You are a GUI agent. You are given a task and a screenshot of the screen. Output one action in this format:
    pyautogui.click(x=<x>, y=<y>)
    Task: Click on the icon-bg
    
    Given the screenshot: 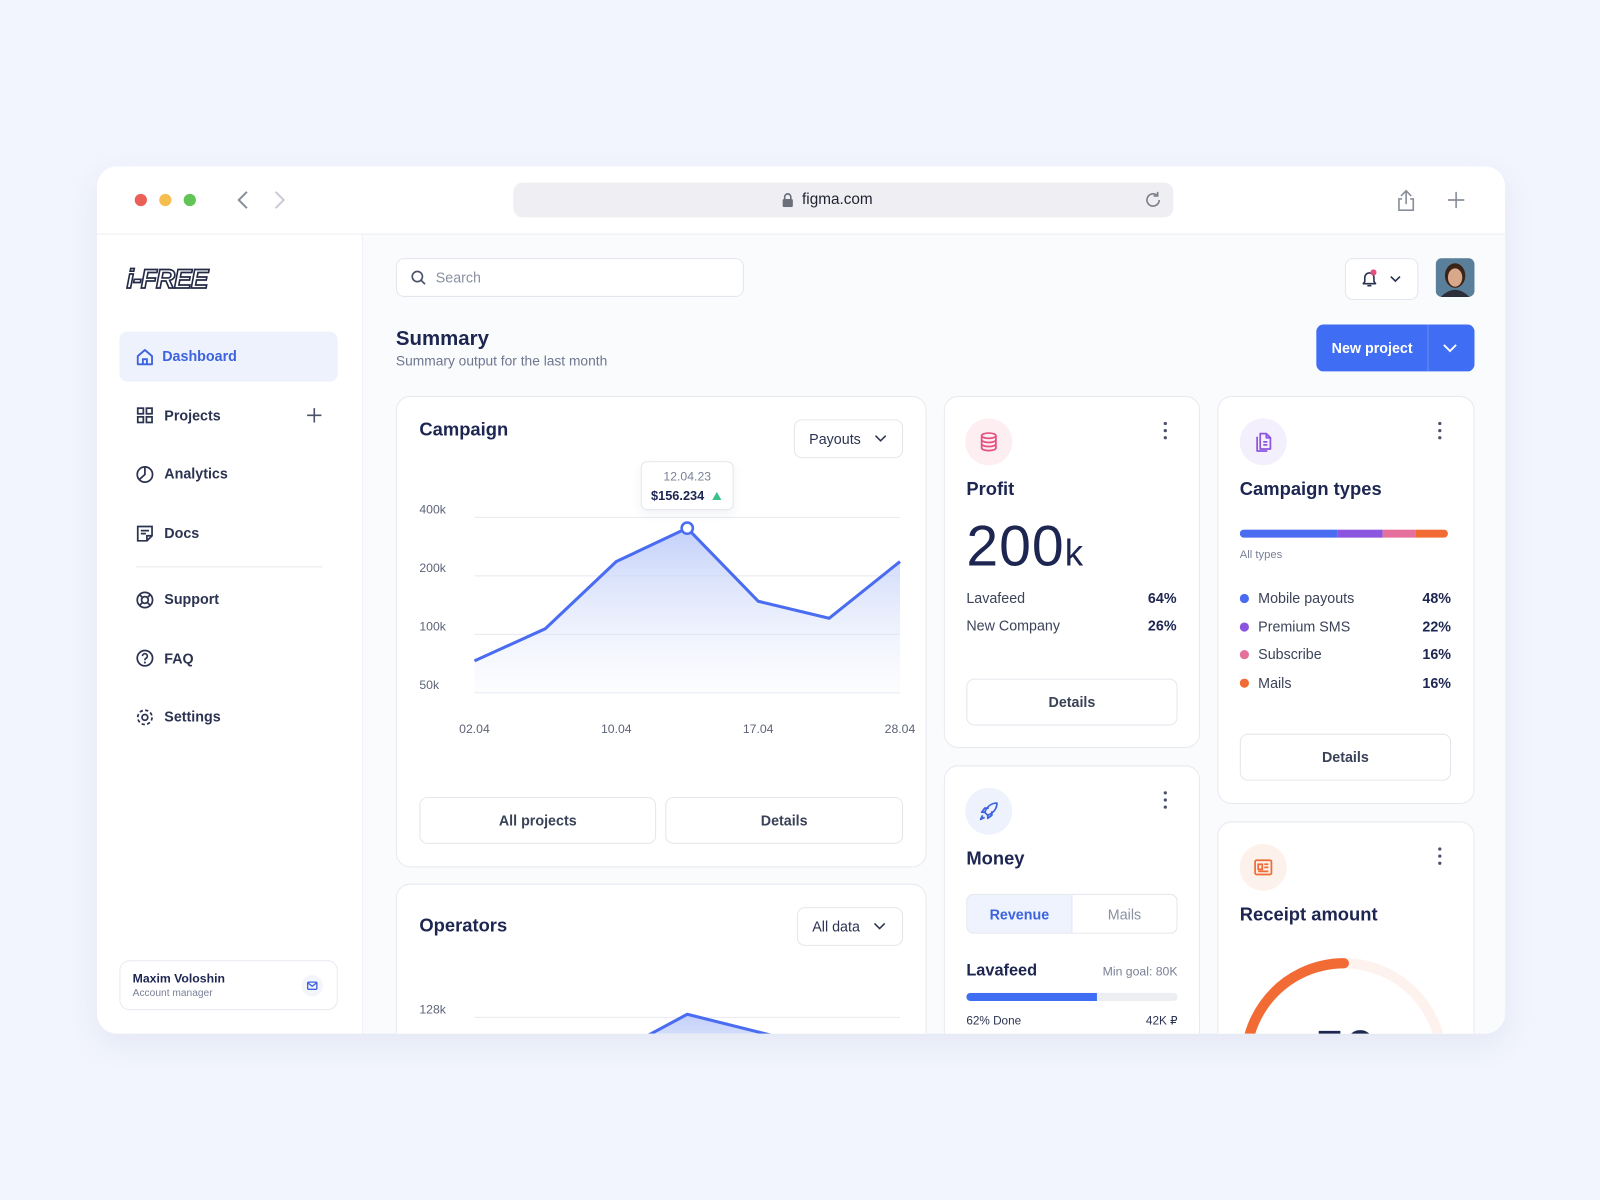 What is the action you would take?
    pyautogui.click(x=1263, y=867)
    